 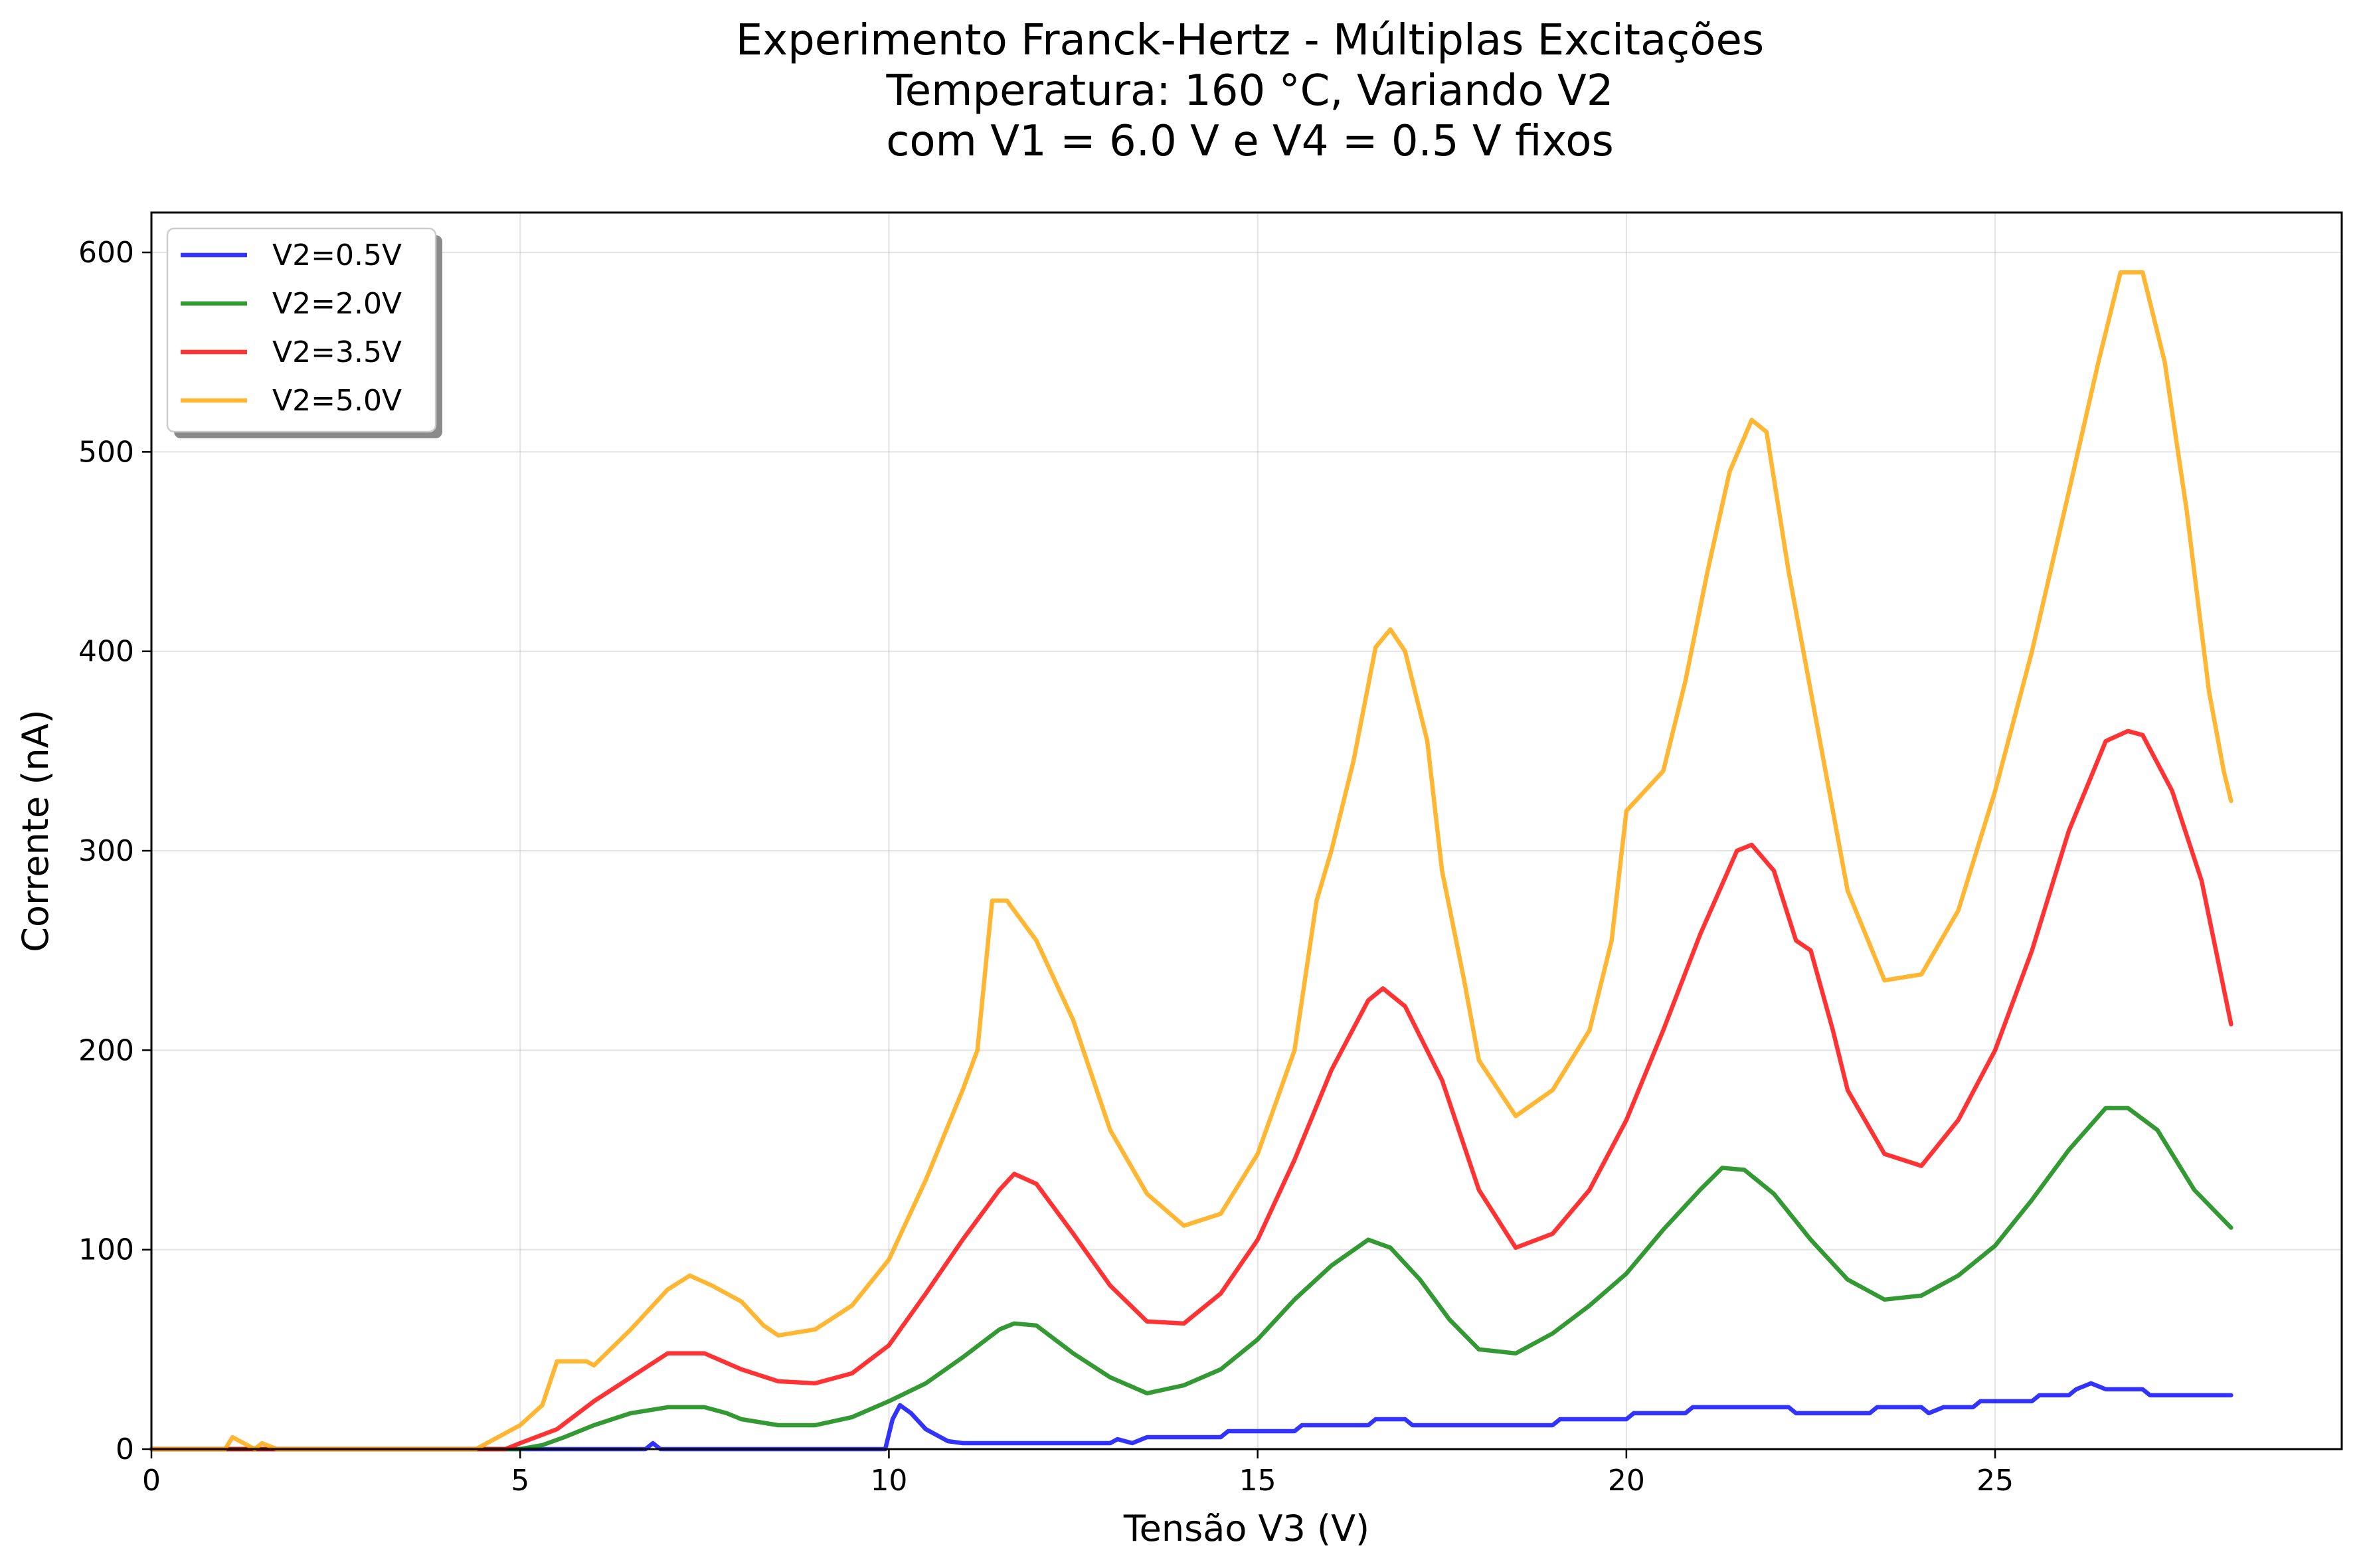 I want to click on x-tick-label: 5, so click(x=520, y=1481).